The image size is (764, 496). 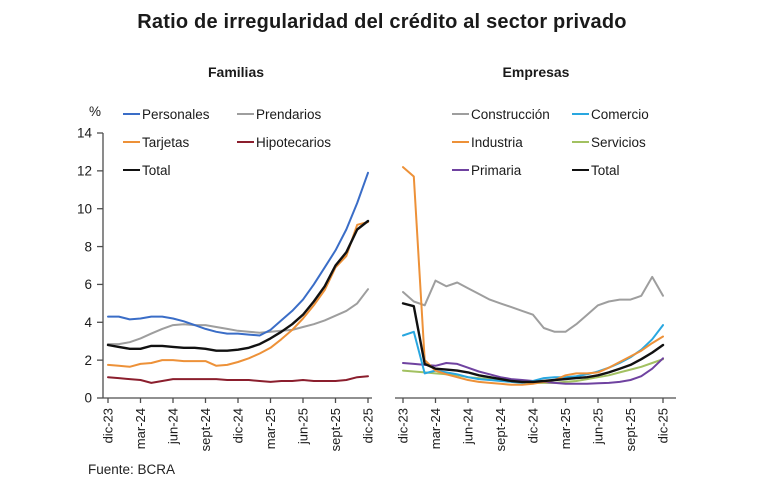 What do you see at coordinates (85, 133) in the screenshot?
I see `y-tick-label: 14` at bounding box center [85, 133].